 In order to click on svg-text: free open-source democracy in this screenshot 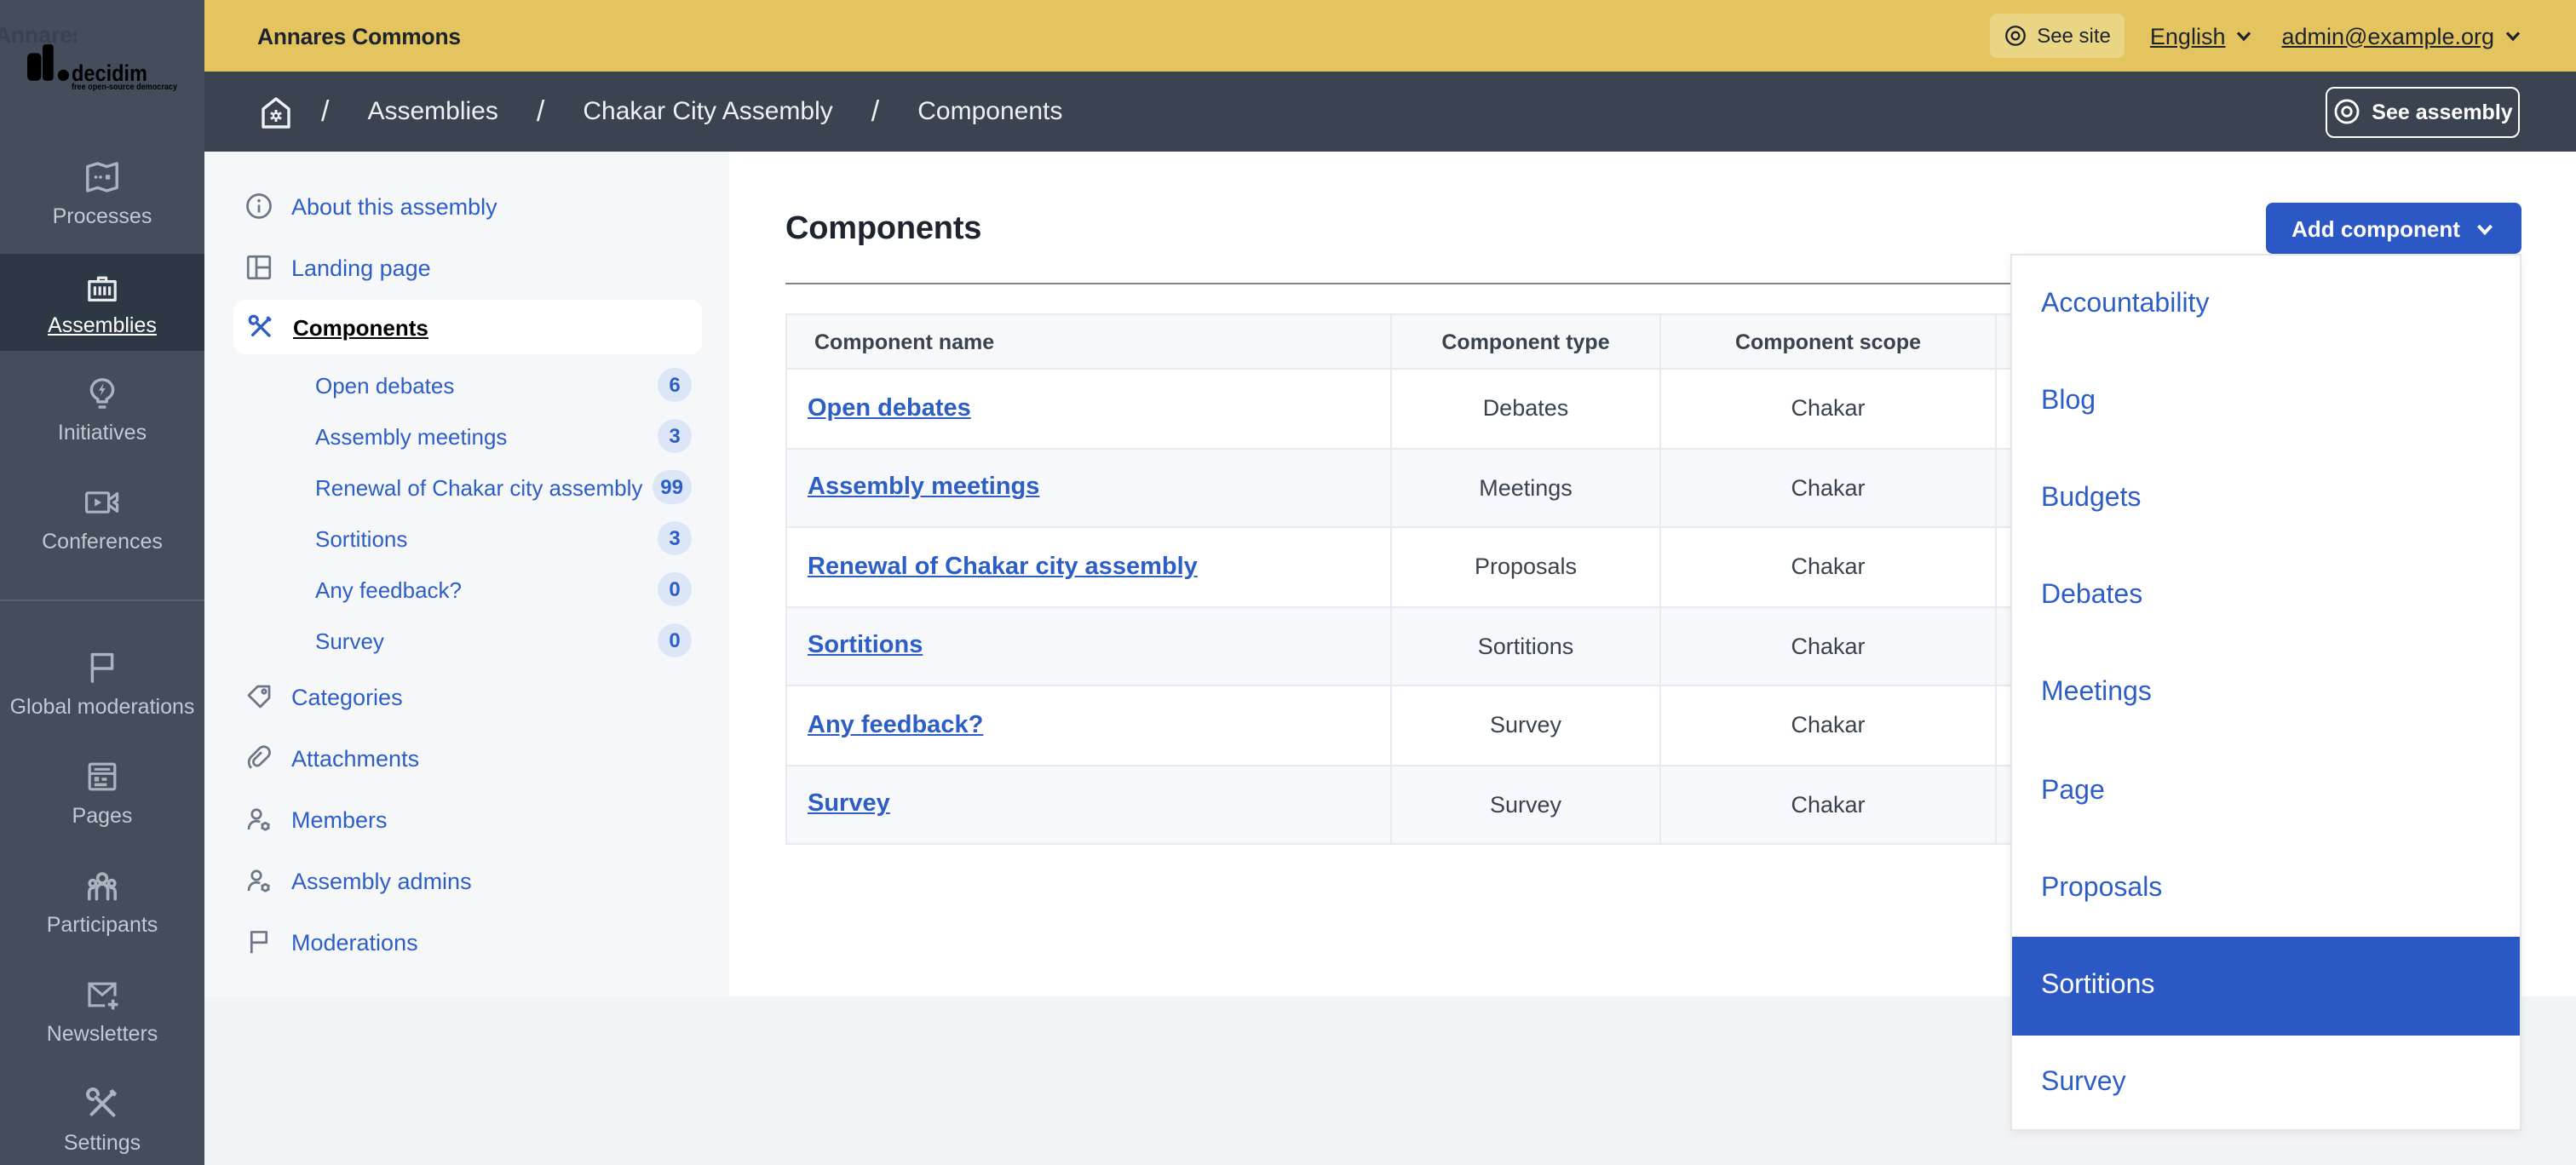, I will do `click(125, 88)`.